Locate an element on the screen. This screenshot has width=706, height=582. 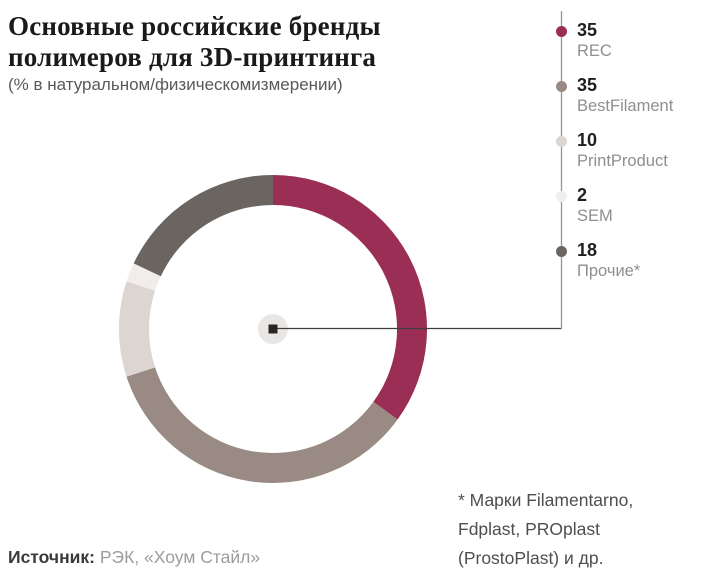
legend-label: SEM is located at coordinates (595, 216).